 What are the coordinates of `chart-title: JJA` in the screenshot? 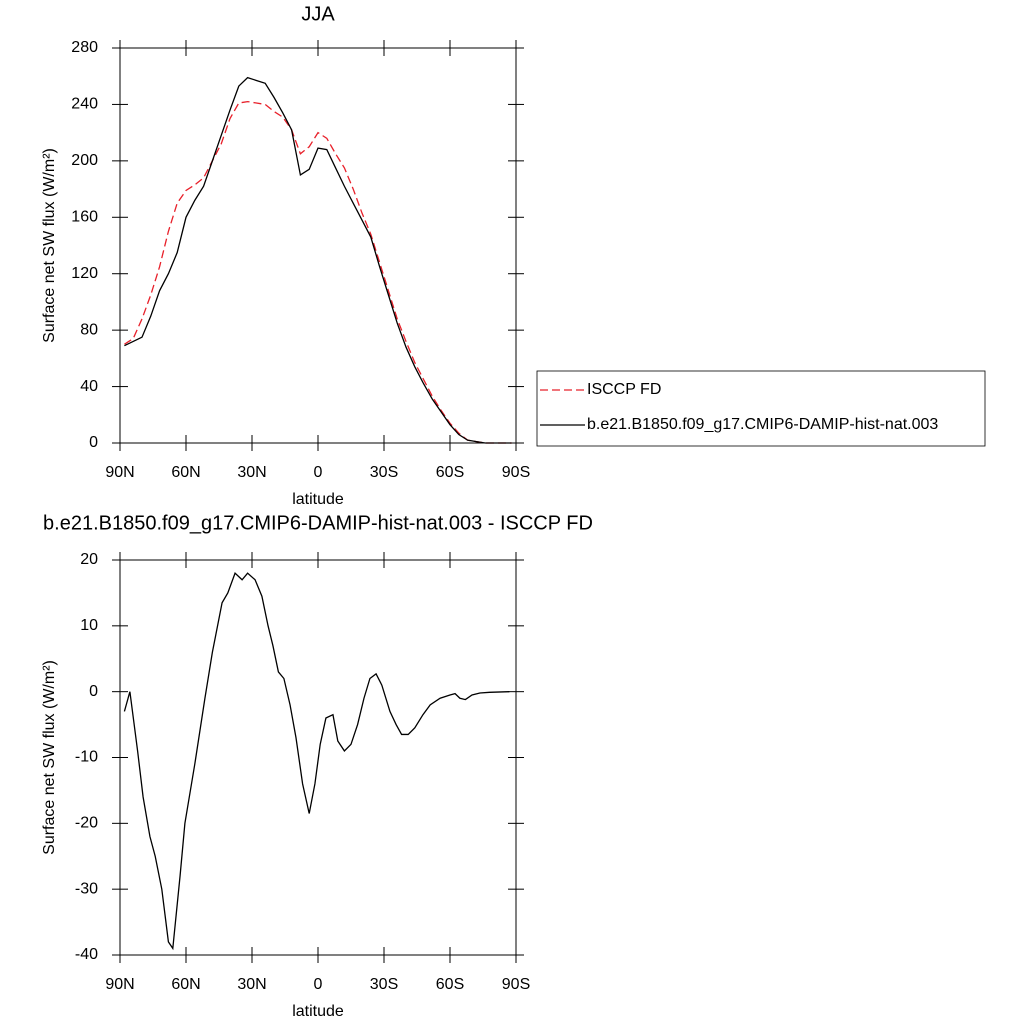 It's located at (318, 14).